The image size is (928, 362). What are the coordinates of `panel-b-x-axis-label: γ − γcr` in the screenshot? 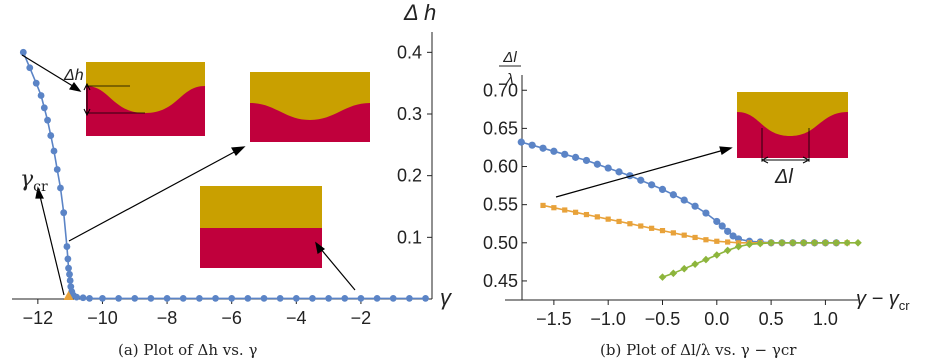 It's located at (883, 300).